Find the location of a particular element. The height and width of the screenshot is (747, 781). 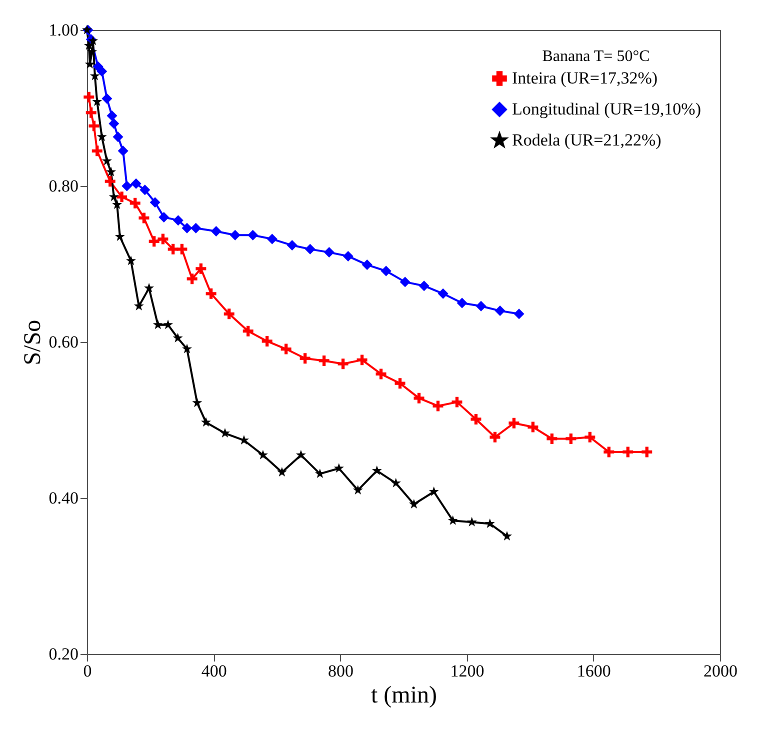

x-tick-label: 1600 is located at coordinates (593, 671).